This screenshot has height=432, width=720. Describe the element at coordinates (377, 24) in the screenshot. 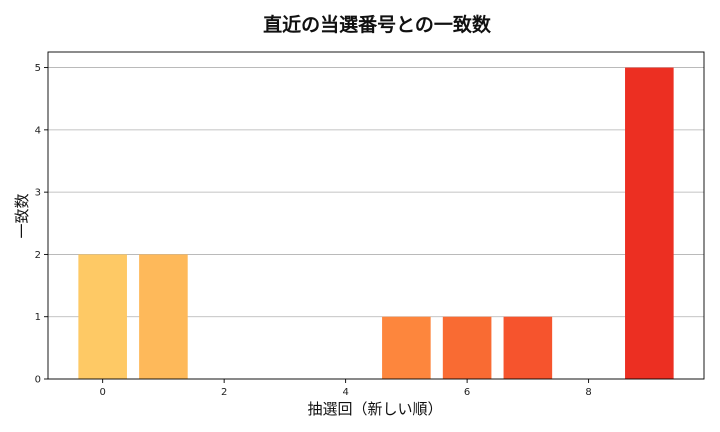

I see `chart-title: 直近の当選番号との一致数` at that location.